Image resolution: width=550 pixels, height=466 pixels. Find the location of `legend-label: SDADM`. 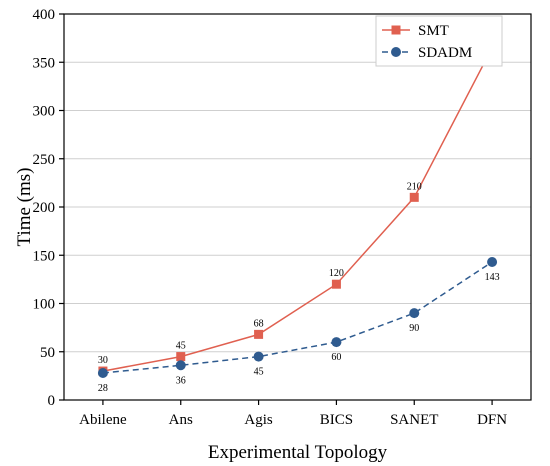

legend-label: SDADM is located at coordinates (445, 53).